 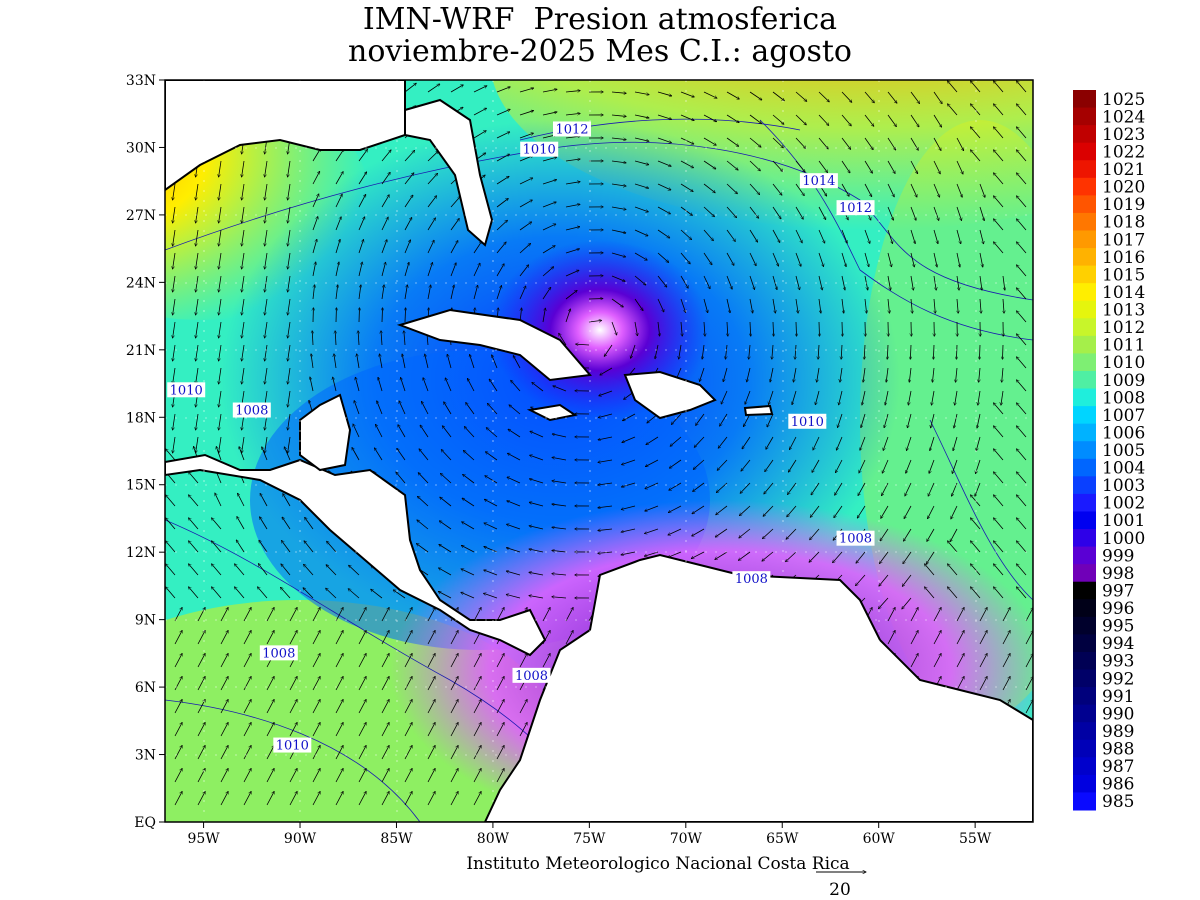 I want to click on usa-gulf-coast-land, so click(x=285, y=136).